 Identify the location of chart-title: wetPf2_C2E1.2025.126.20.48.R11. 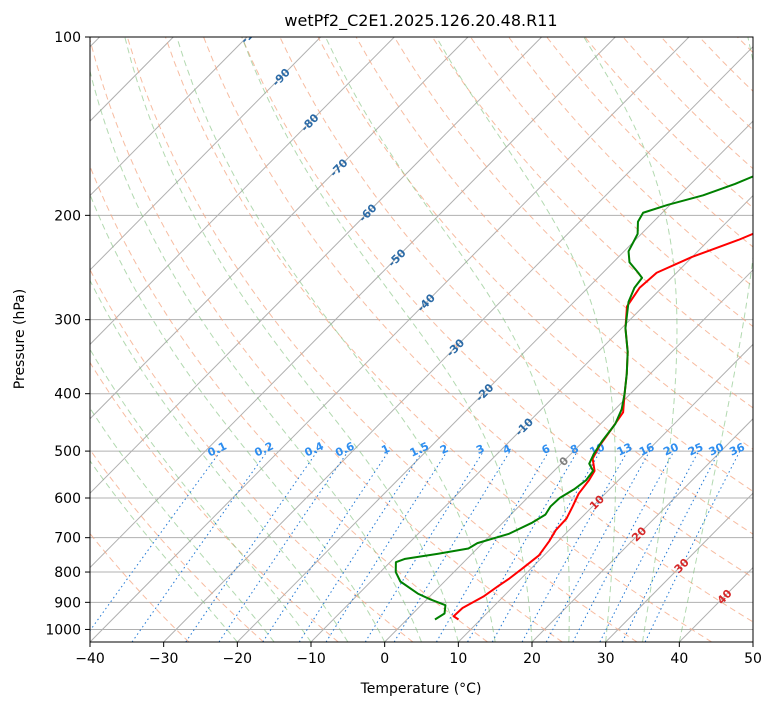
(420, 21).